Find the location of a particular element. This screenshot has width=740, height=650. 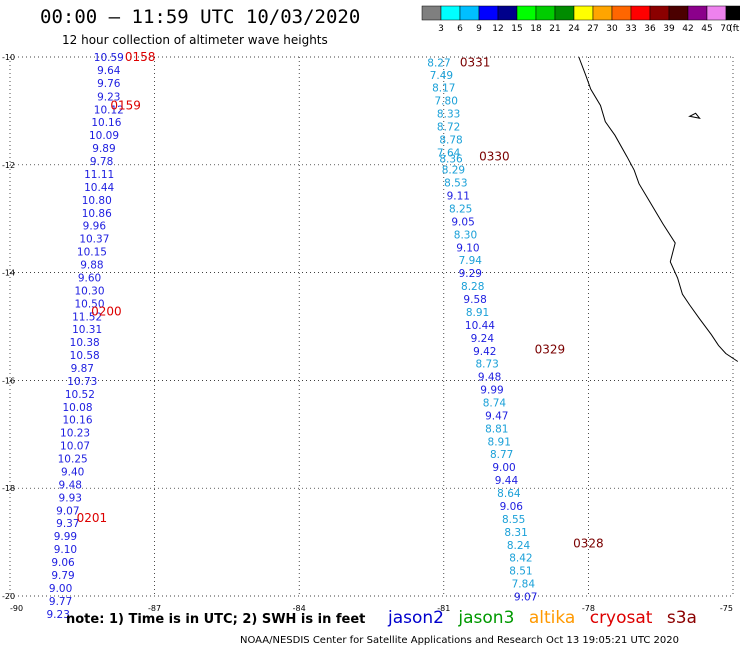

legend-jason2: jason2 is located at coordinates (416, 618).